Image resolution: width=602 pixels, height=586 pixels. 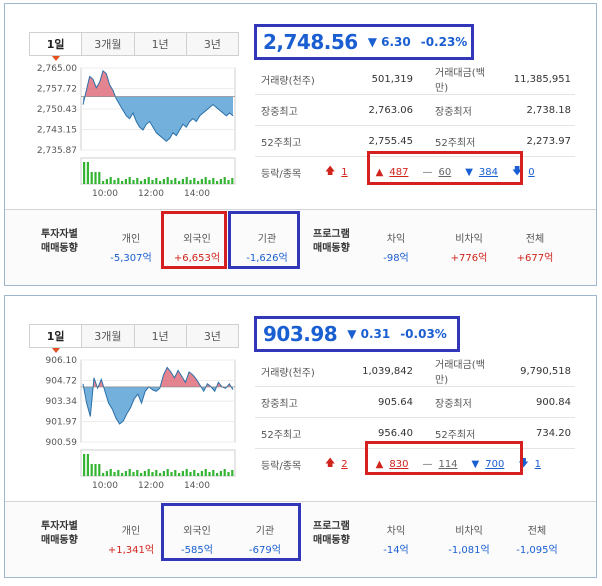 What do you see at coordinates (105, 194) in the screenshot?
I see `x-tick-label: 10:00` at bounding box center [105, 194].